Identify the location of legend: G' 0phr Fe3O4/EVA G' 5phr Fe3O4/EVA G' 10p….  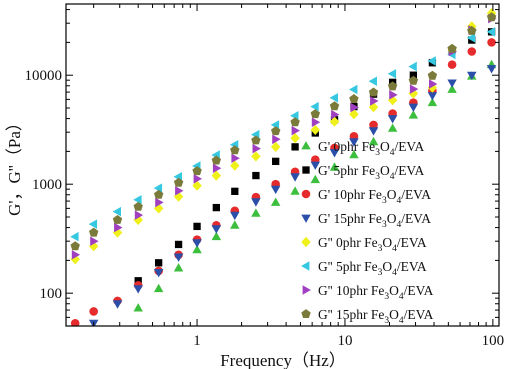
(367, 232).